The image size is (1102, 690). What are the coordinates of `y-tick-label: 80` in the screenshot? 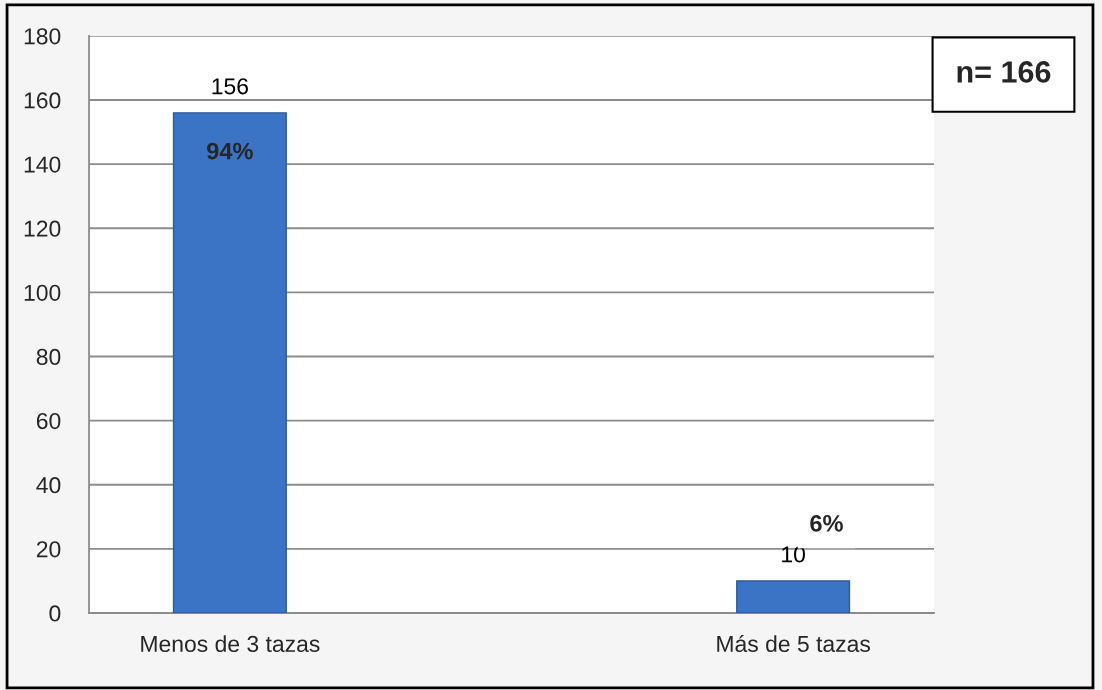 It's located at (48, 357).